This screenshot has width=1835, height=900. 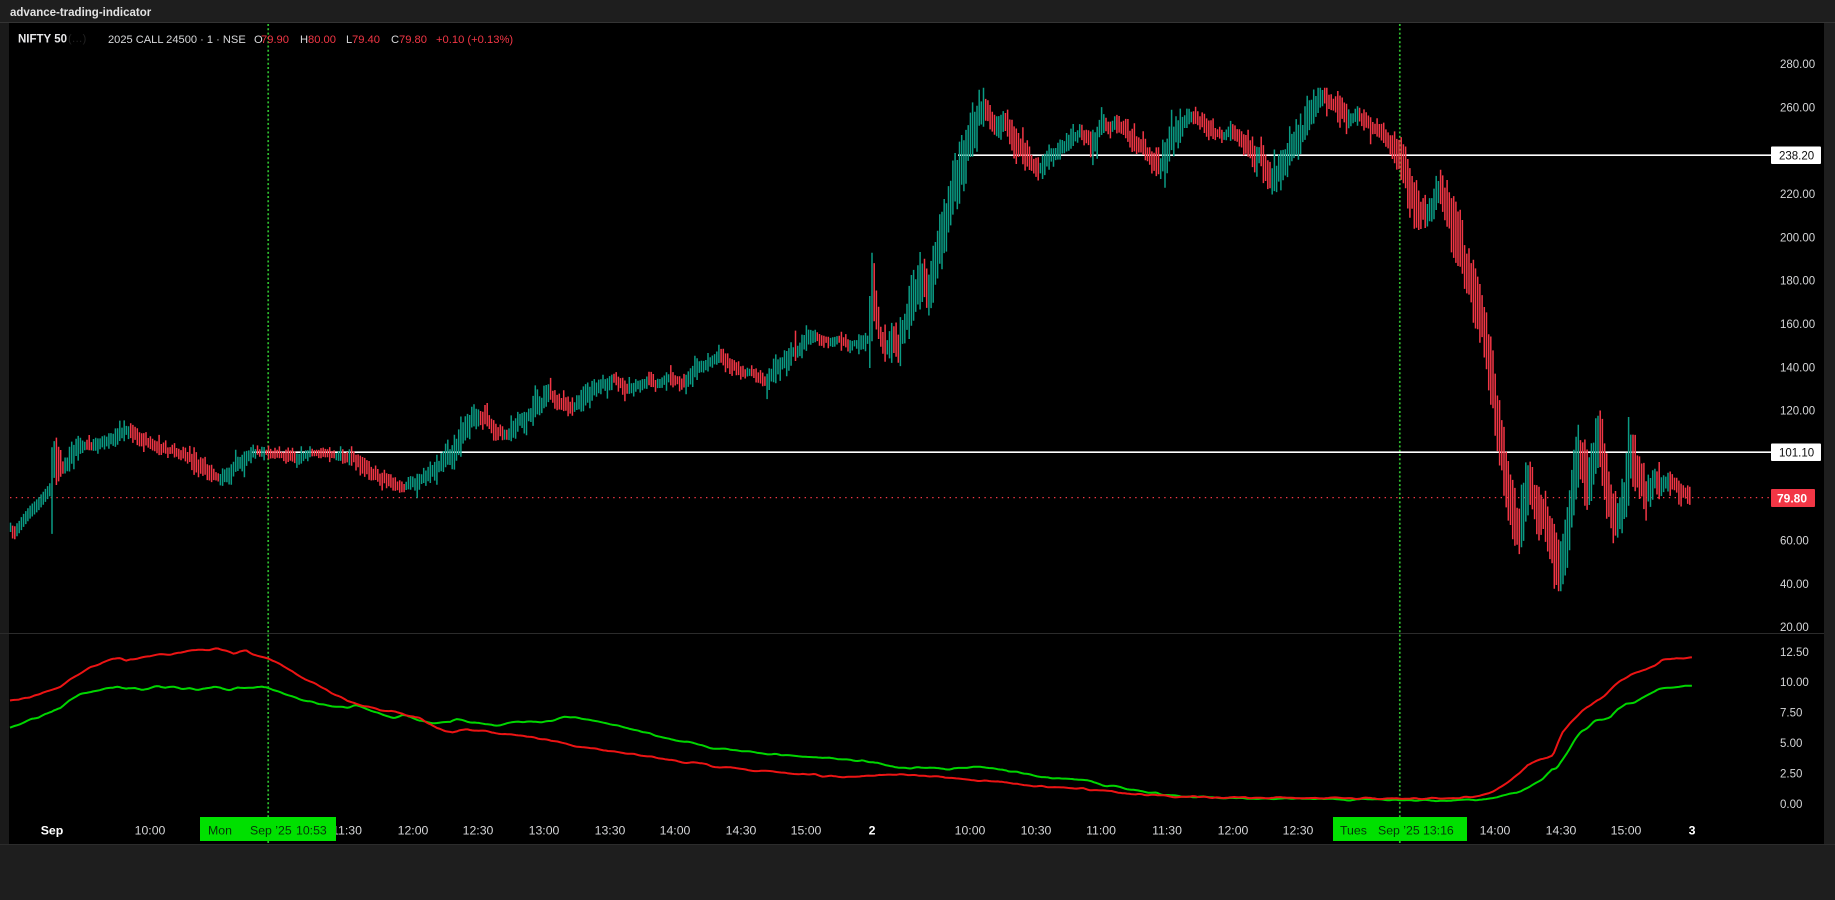 I want to click on svg-text: 80.00, so click(x=322, y=40).